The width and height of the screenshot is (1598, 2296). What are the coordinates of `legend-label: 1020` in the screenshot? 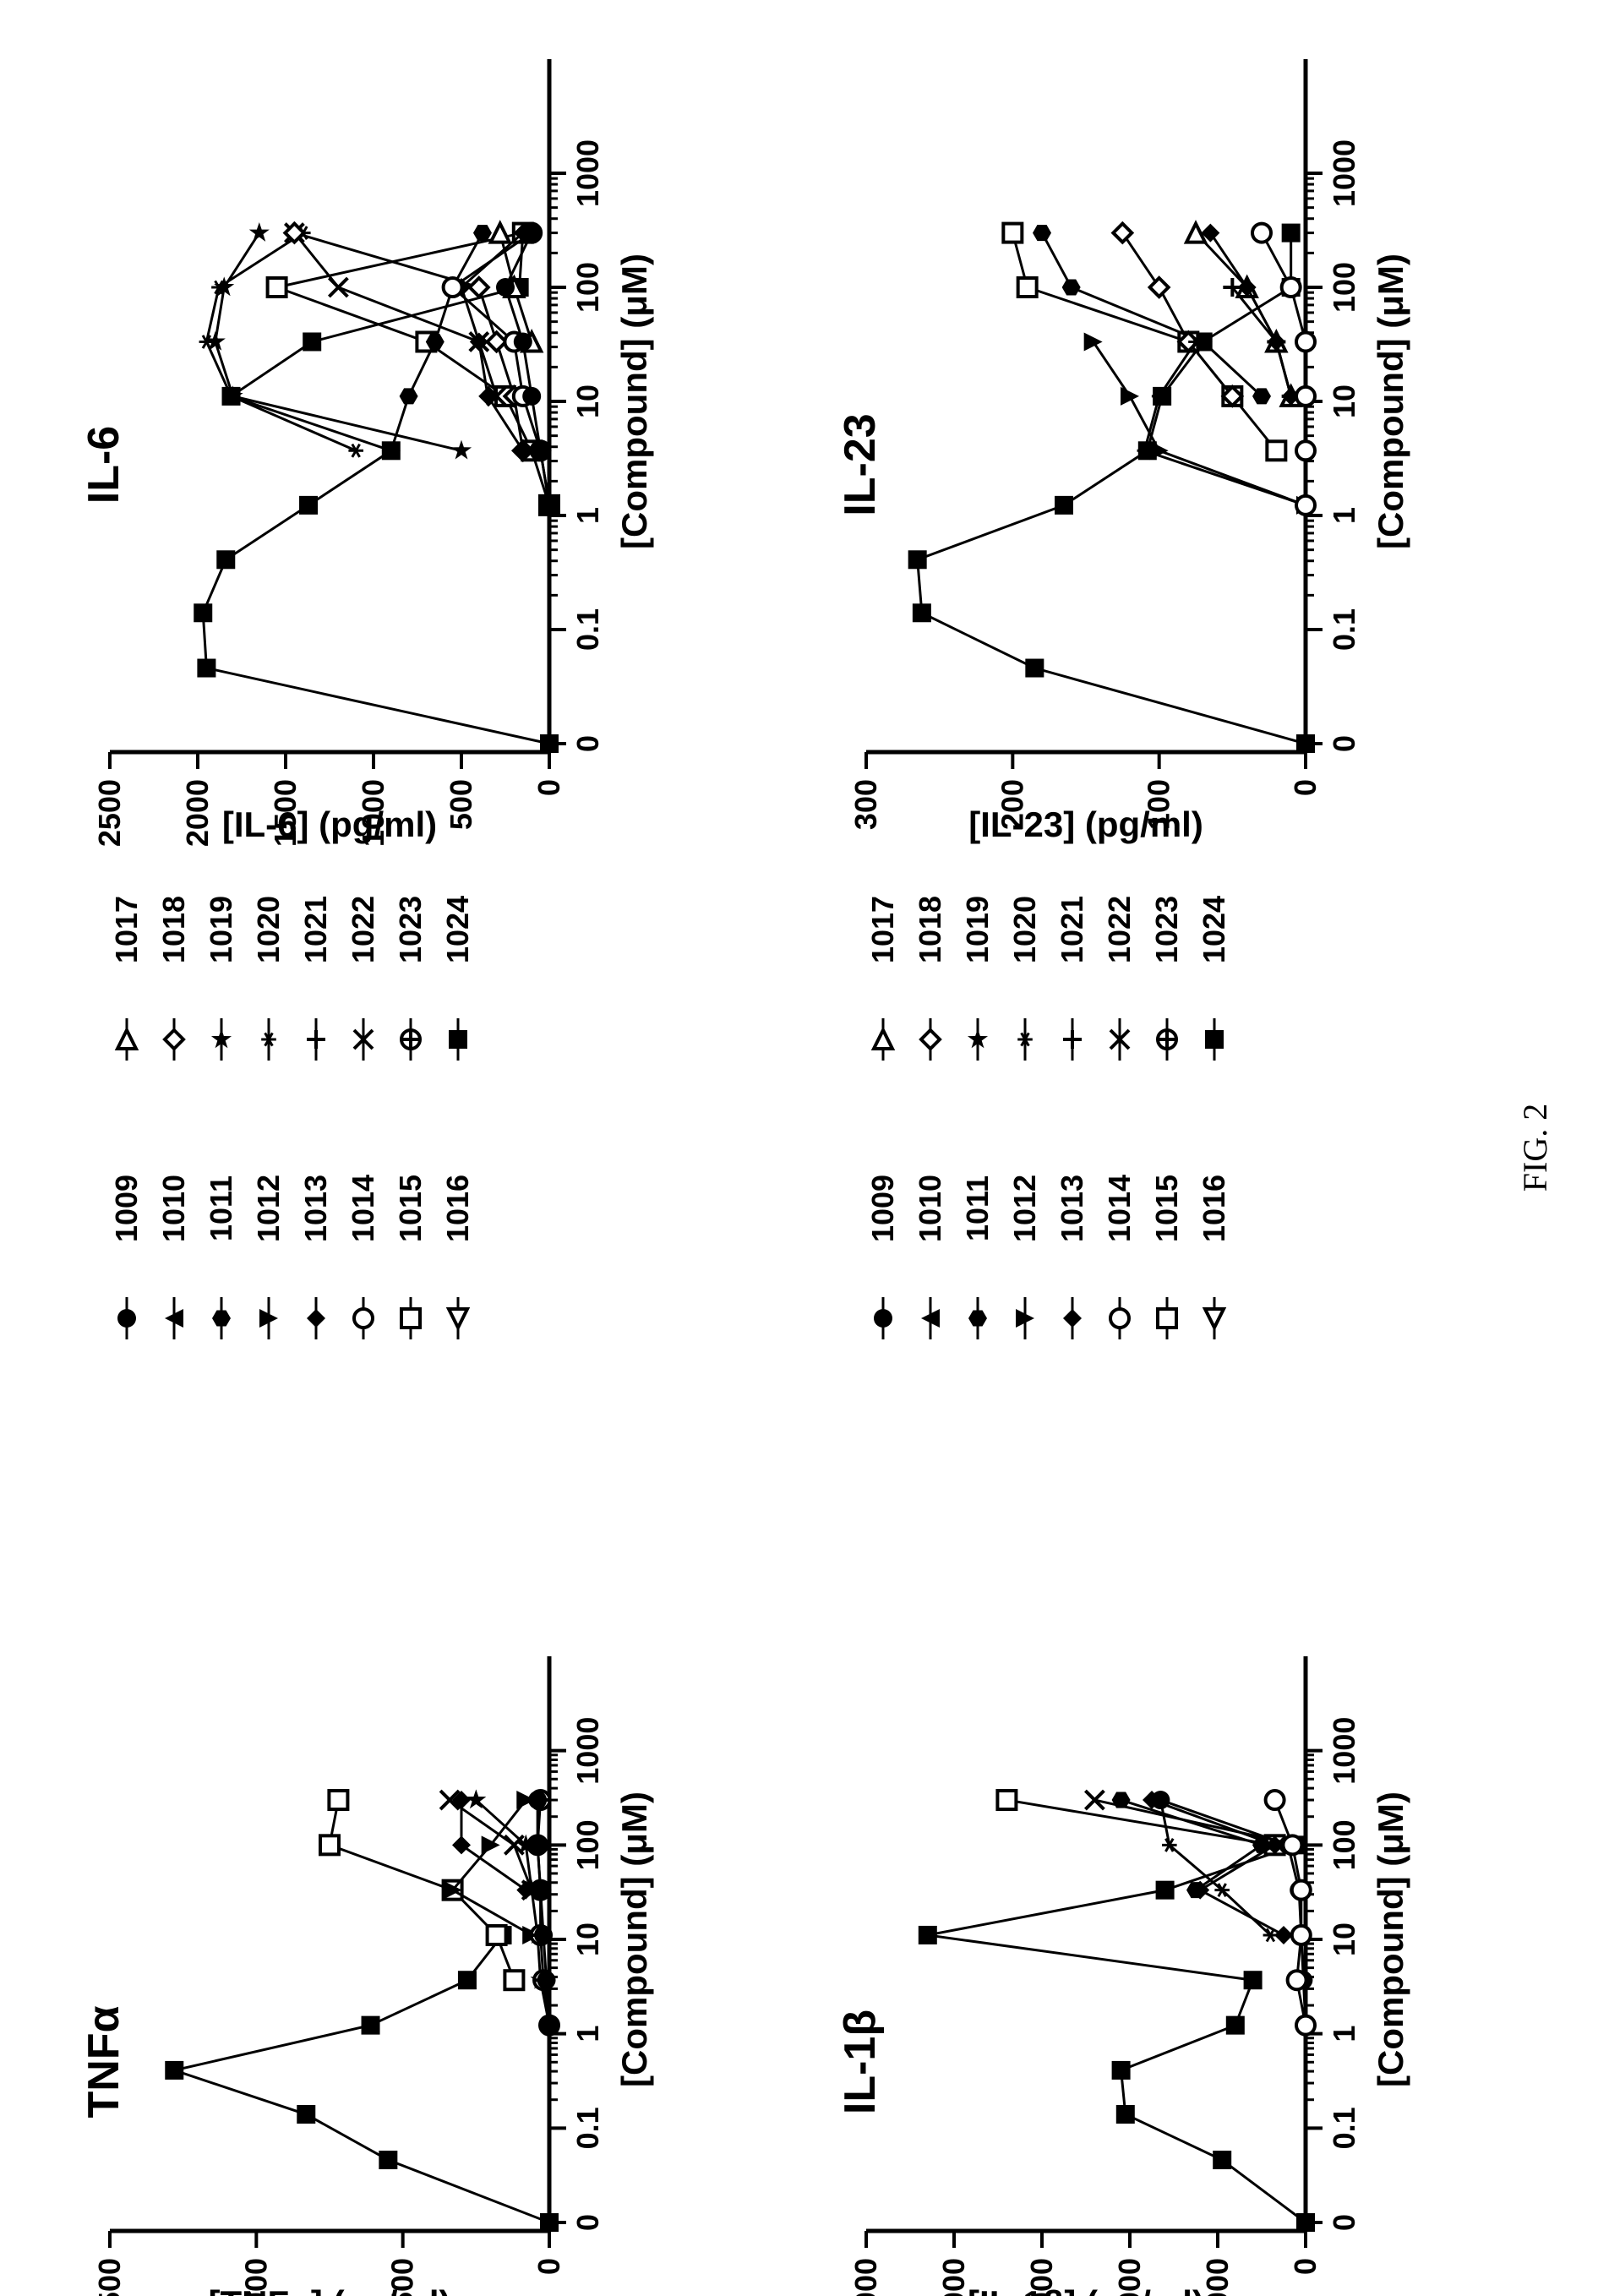 It's located at (1024, 929).